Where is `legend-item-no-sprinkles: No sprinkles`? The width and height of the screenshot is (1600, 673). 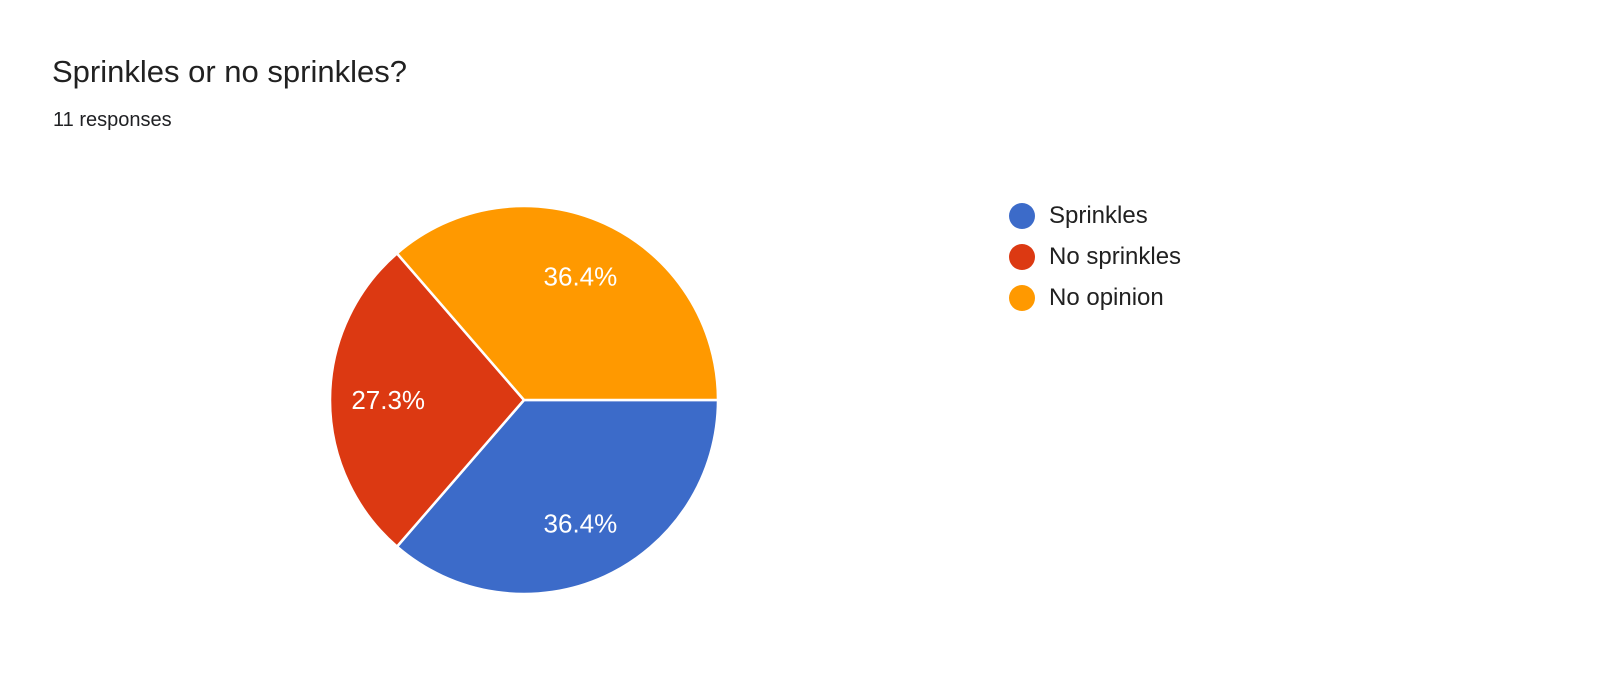 legend-item-no-sprinkles: No sprinkles is located at coordinates (1095, 256).